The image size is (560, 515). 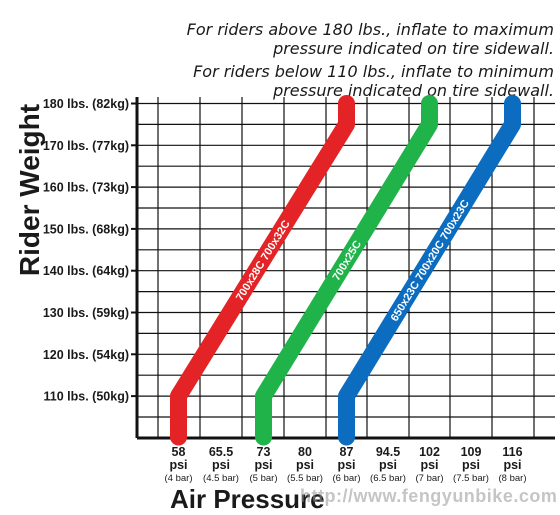 What do you see at coordinates (86, 313) in the screenshot?
I see `y-tick-label: 130 lbs. (59kg)` at bounding box center [86, 313].